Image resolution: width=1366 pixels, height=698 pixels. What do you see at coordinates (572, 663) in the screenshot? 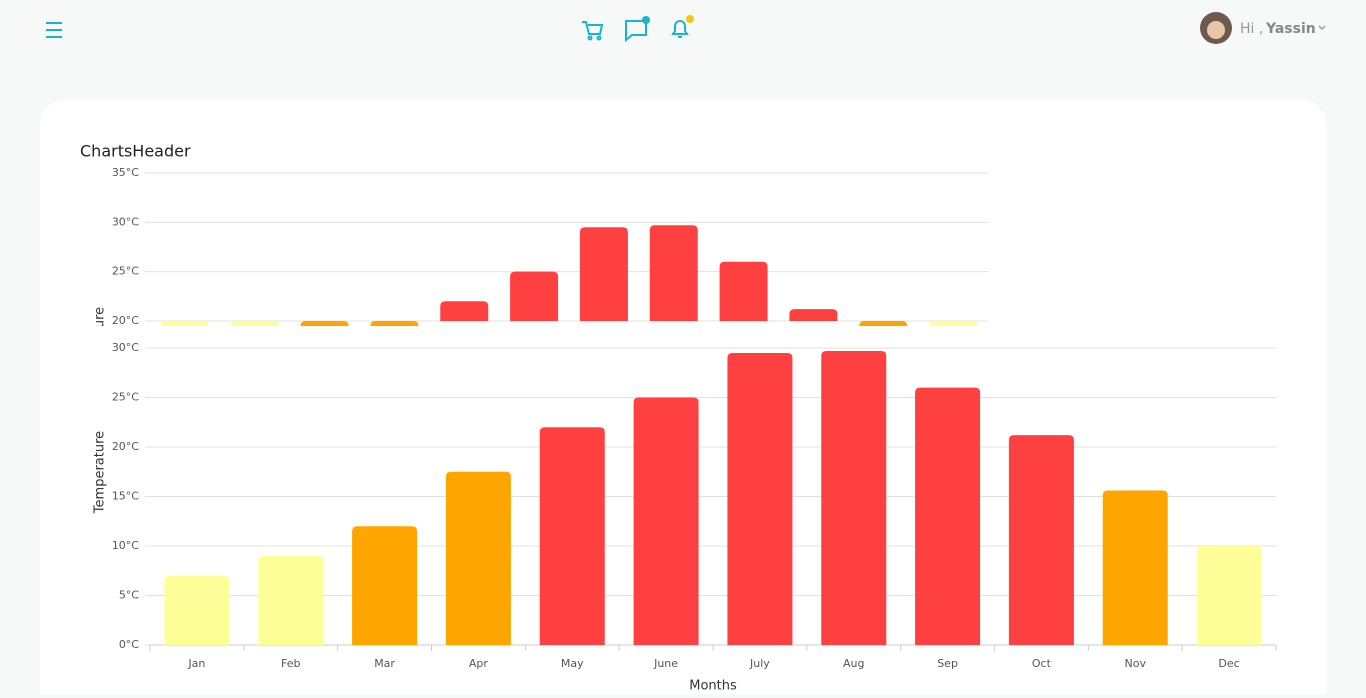
I see `x-tick-label: May` at bounding box center [572, 663].